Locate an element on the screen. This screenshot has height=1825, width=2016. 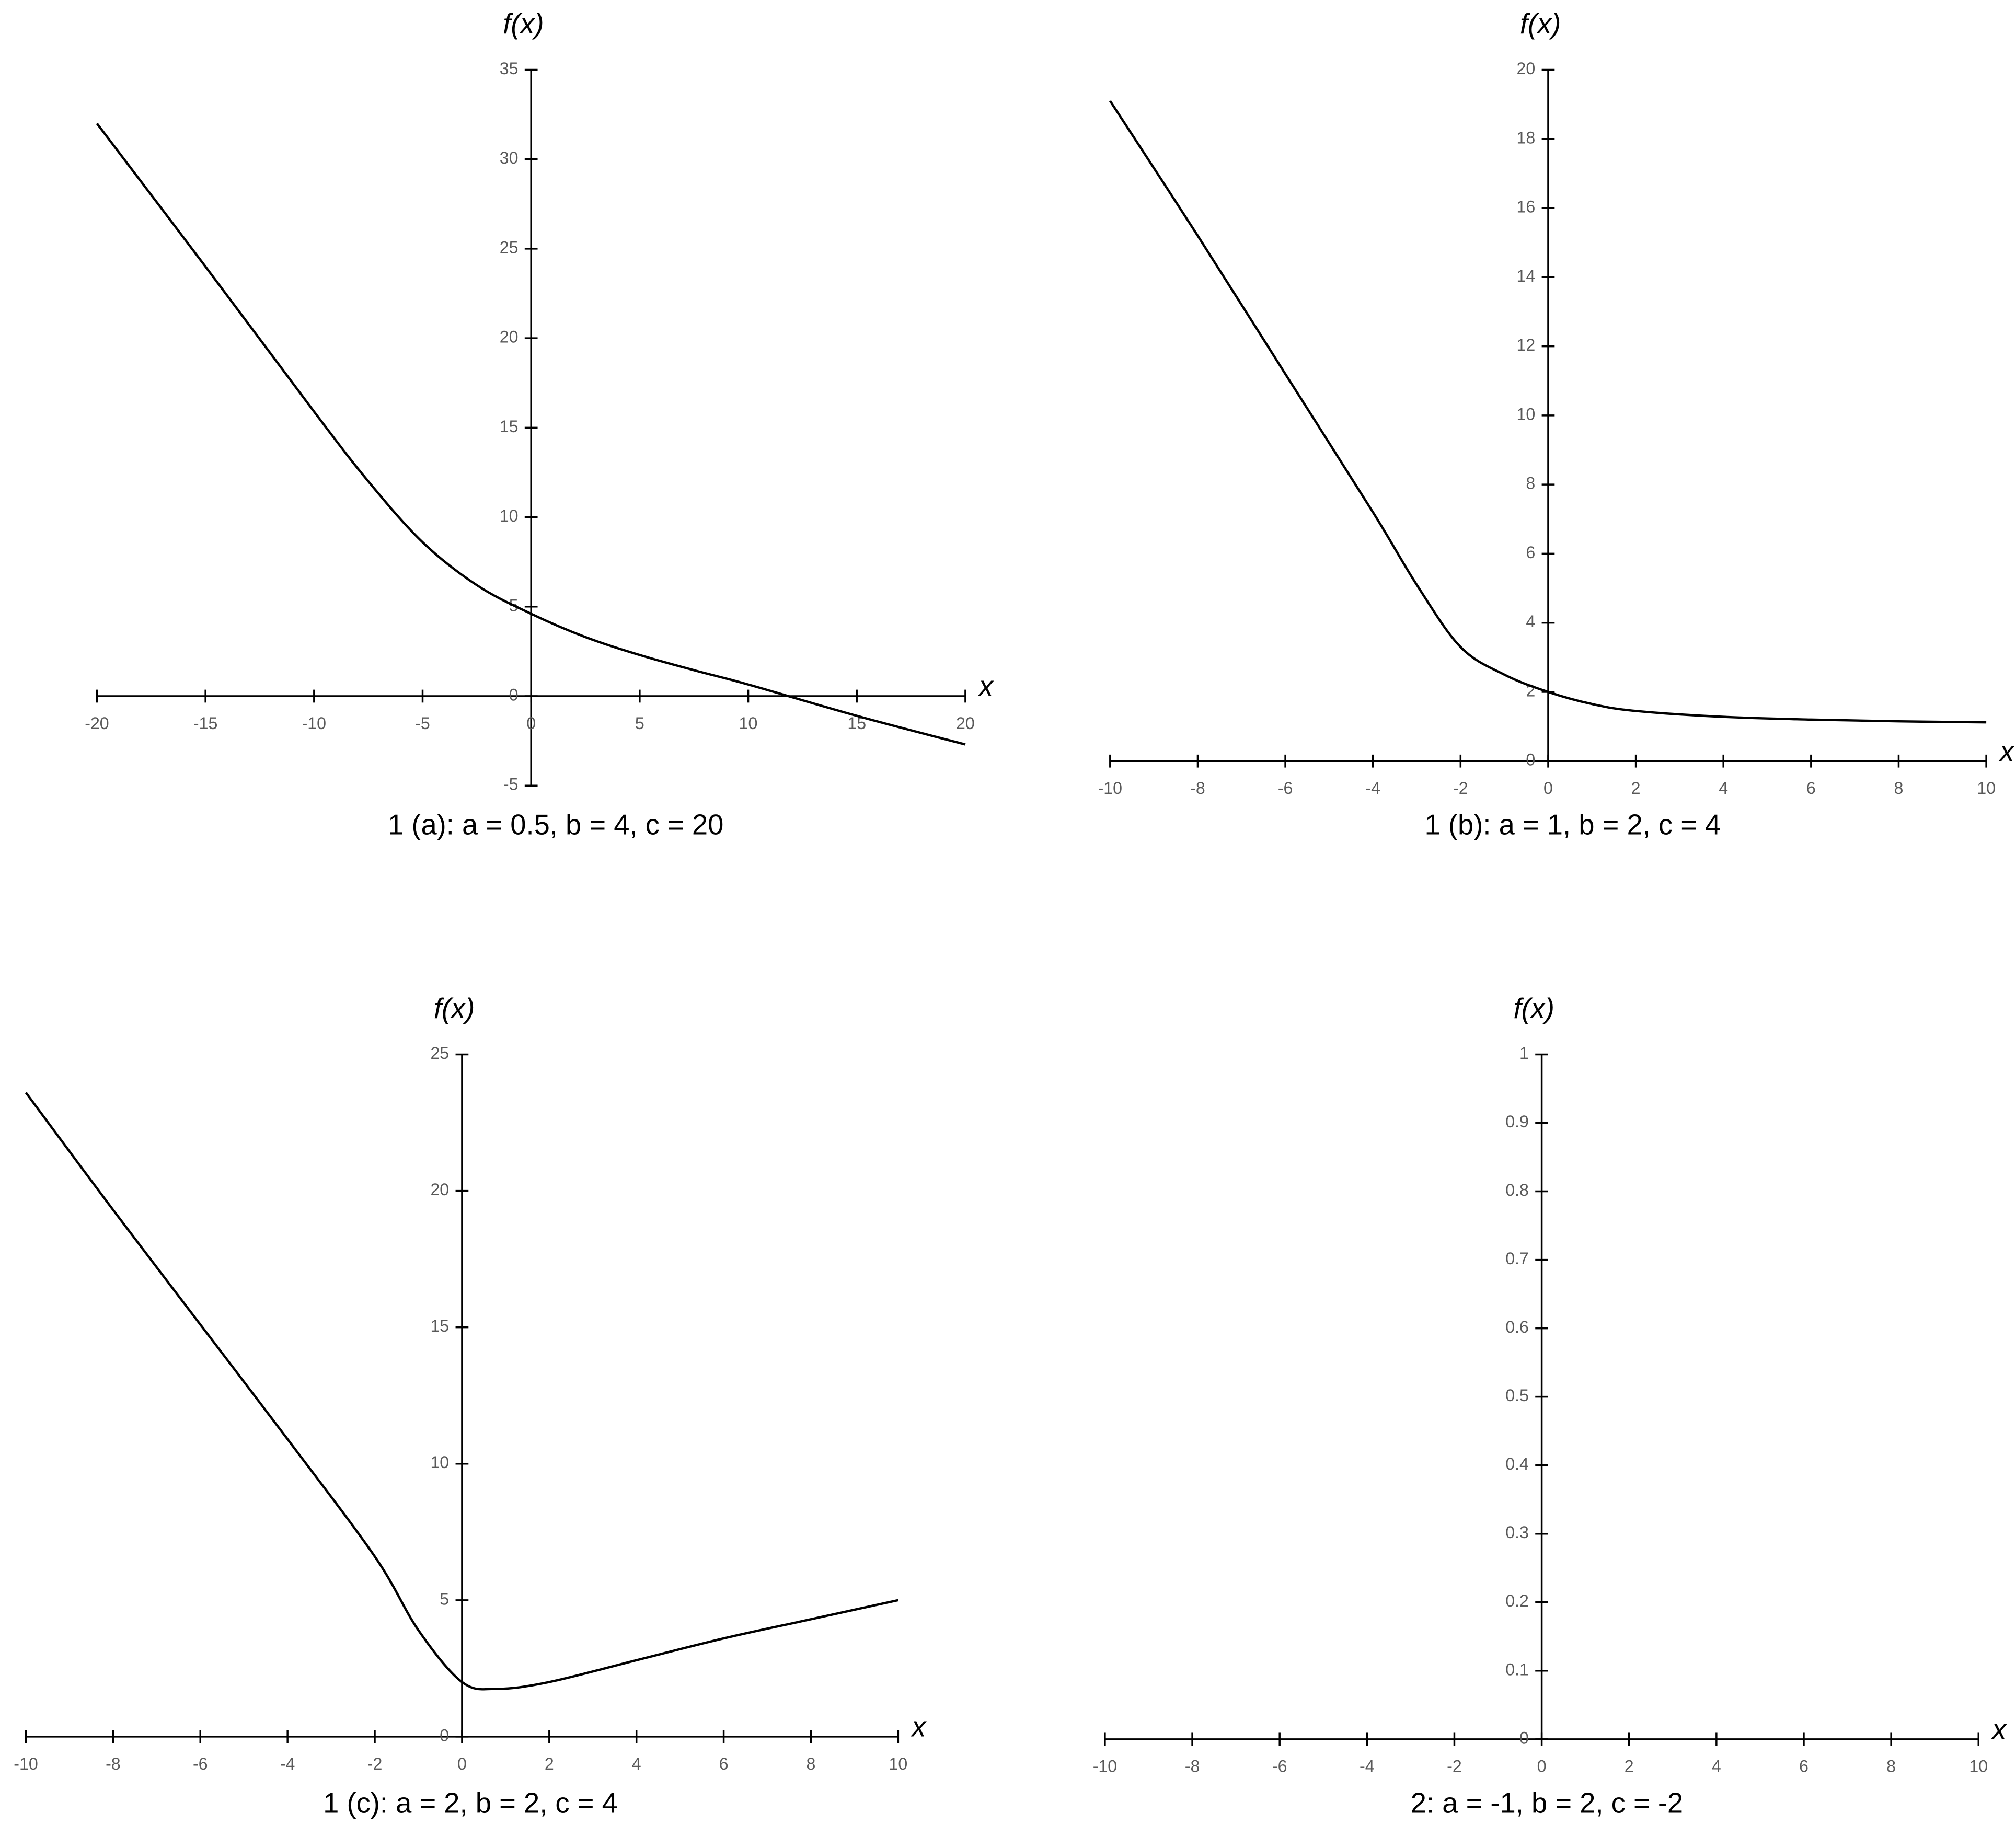
y-tick-label: 0.6 is located at coordinates (1517, 1327).